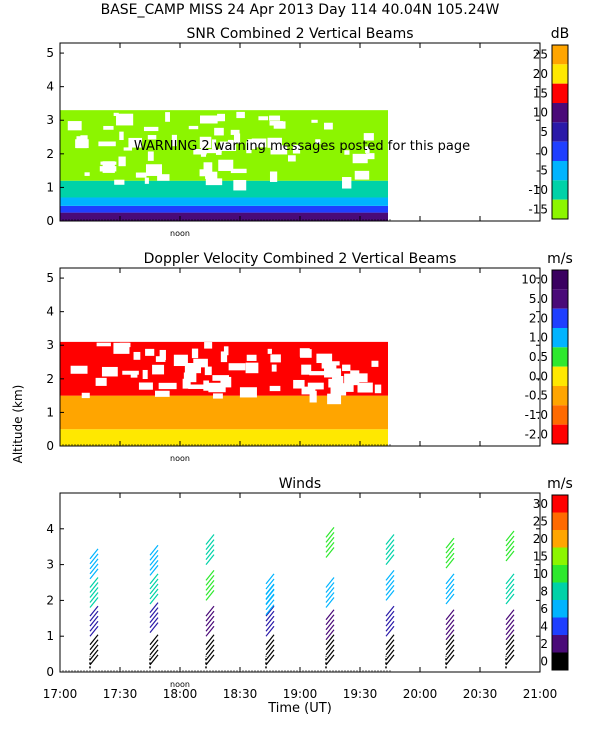 This screenshot has width=600, height=750. What do you see at coordinates (544, 151) in the screenshot?
I see `colorbar-label: 0` at bounding box center [544, 151].